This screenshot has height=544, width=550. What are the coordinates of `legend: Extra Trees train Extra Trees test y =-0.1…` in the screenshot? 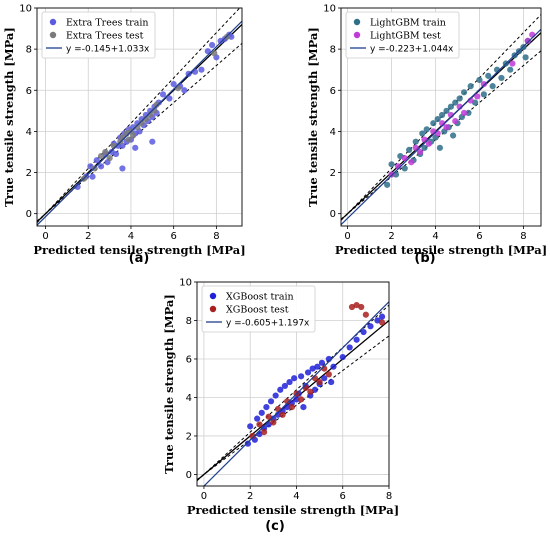 It's located at (98, 35).